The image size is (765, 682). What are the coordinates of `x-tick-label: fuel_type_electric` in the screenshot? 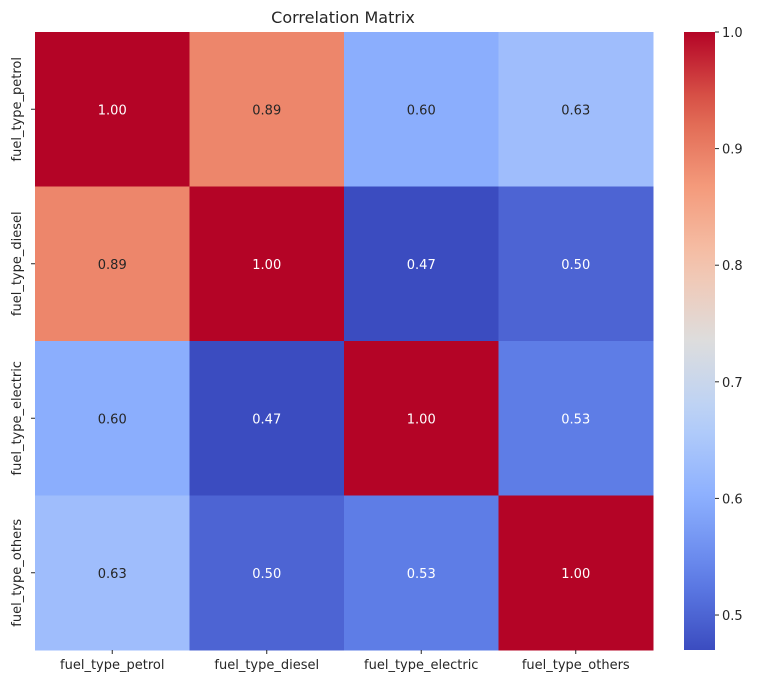 It's located at (421, 665).